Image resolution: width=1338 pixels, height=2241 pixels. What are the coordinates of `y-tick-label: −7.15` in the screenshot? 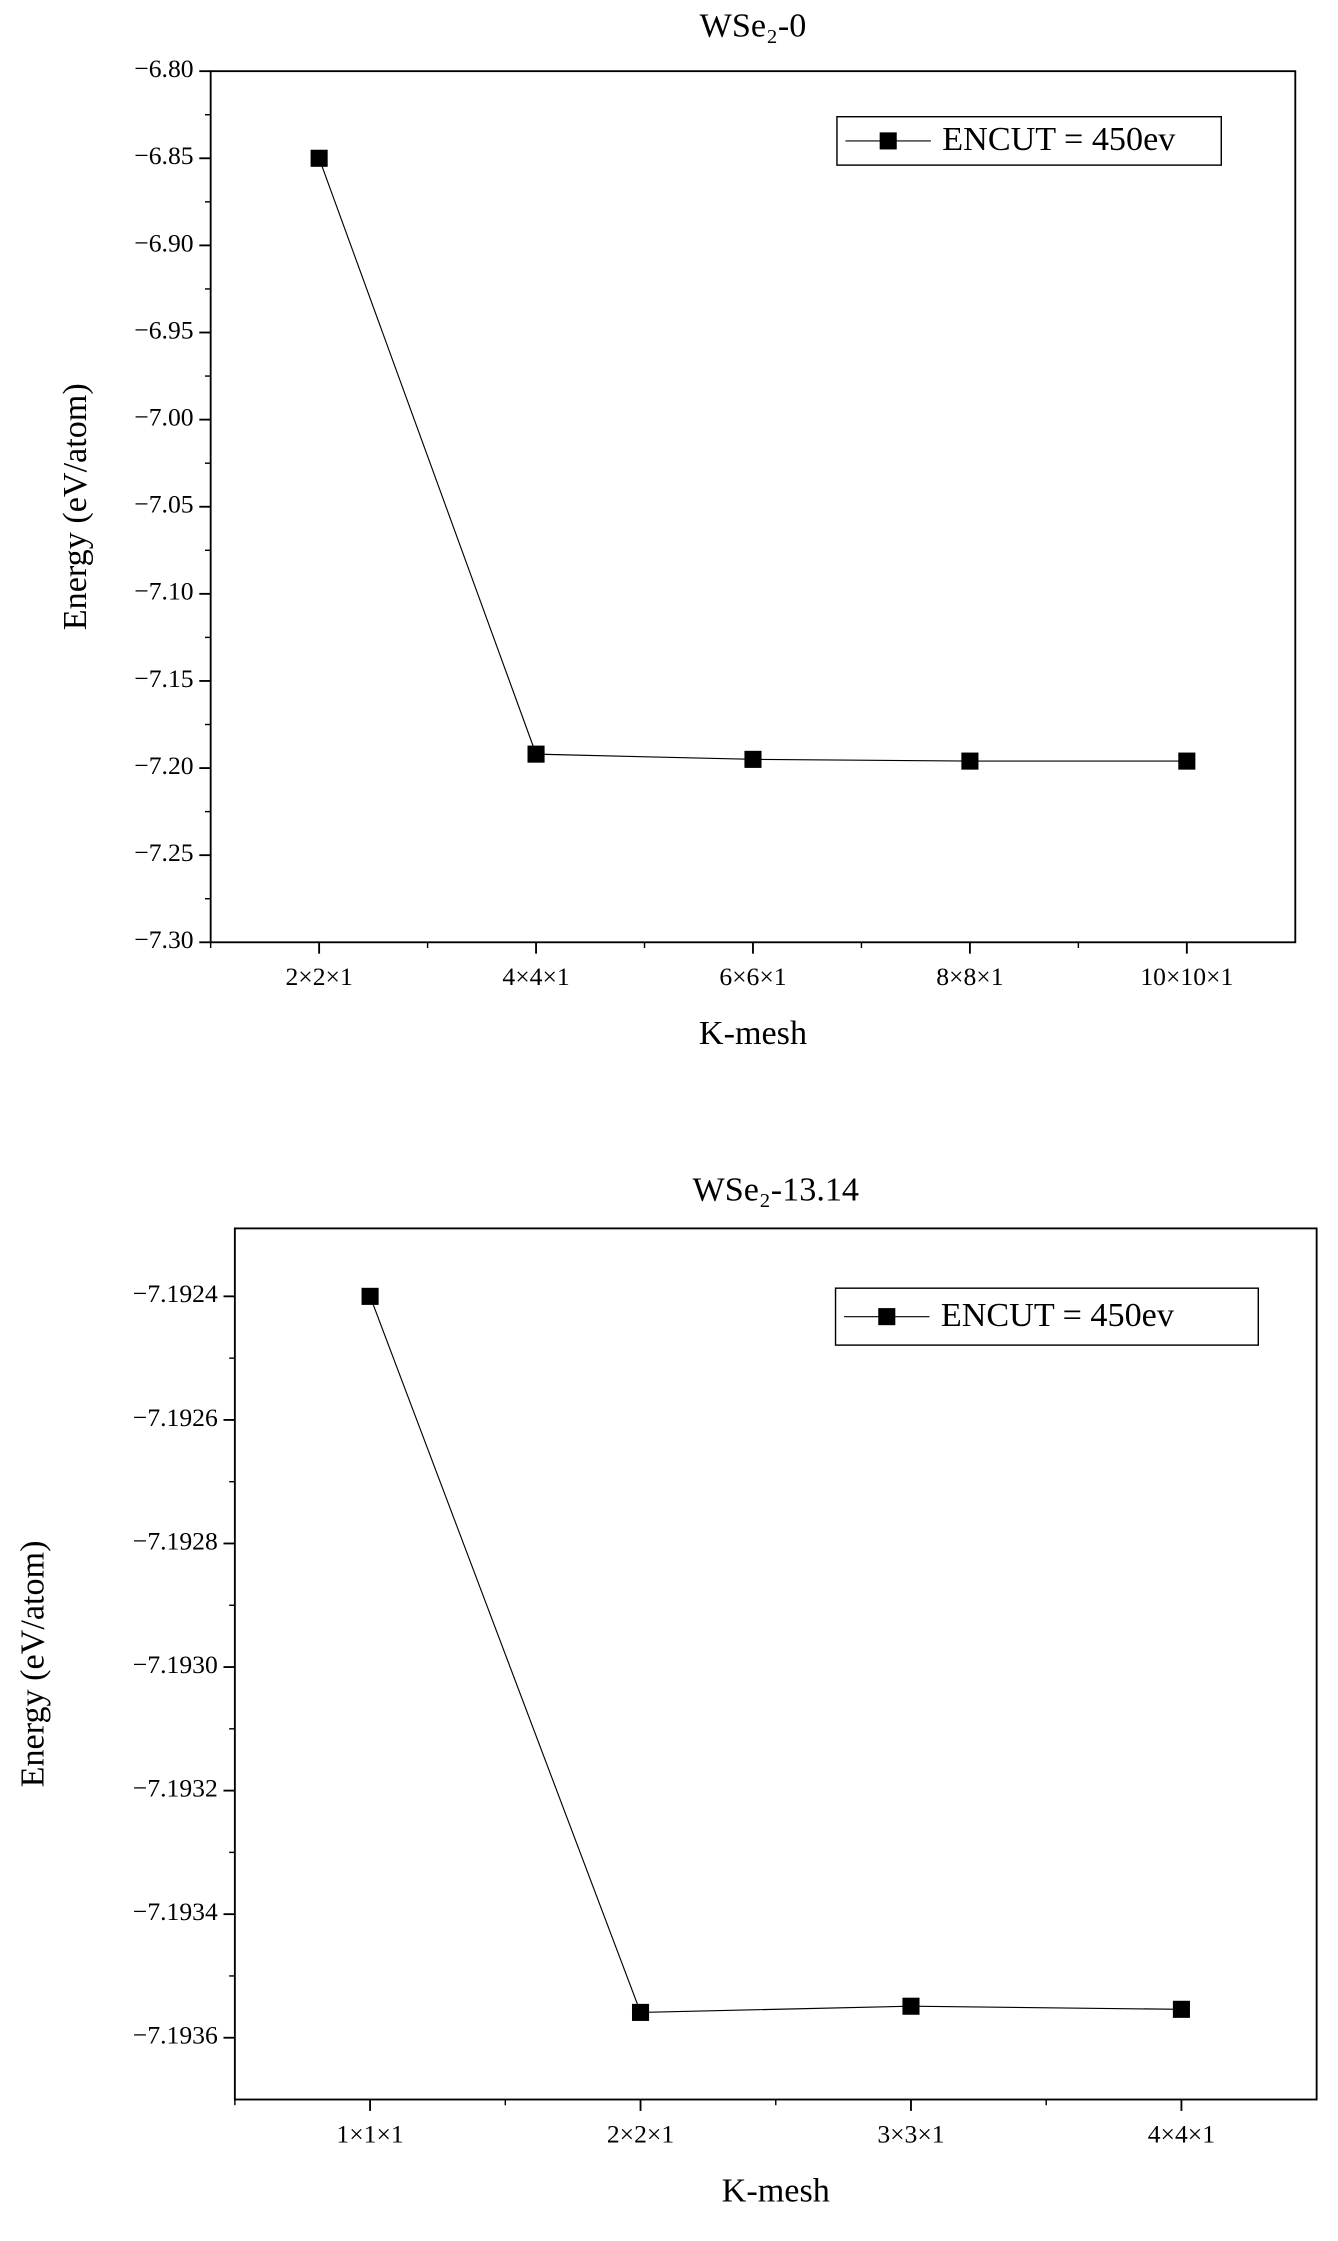 It's located at (163, 678).